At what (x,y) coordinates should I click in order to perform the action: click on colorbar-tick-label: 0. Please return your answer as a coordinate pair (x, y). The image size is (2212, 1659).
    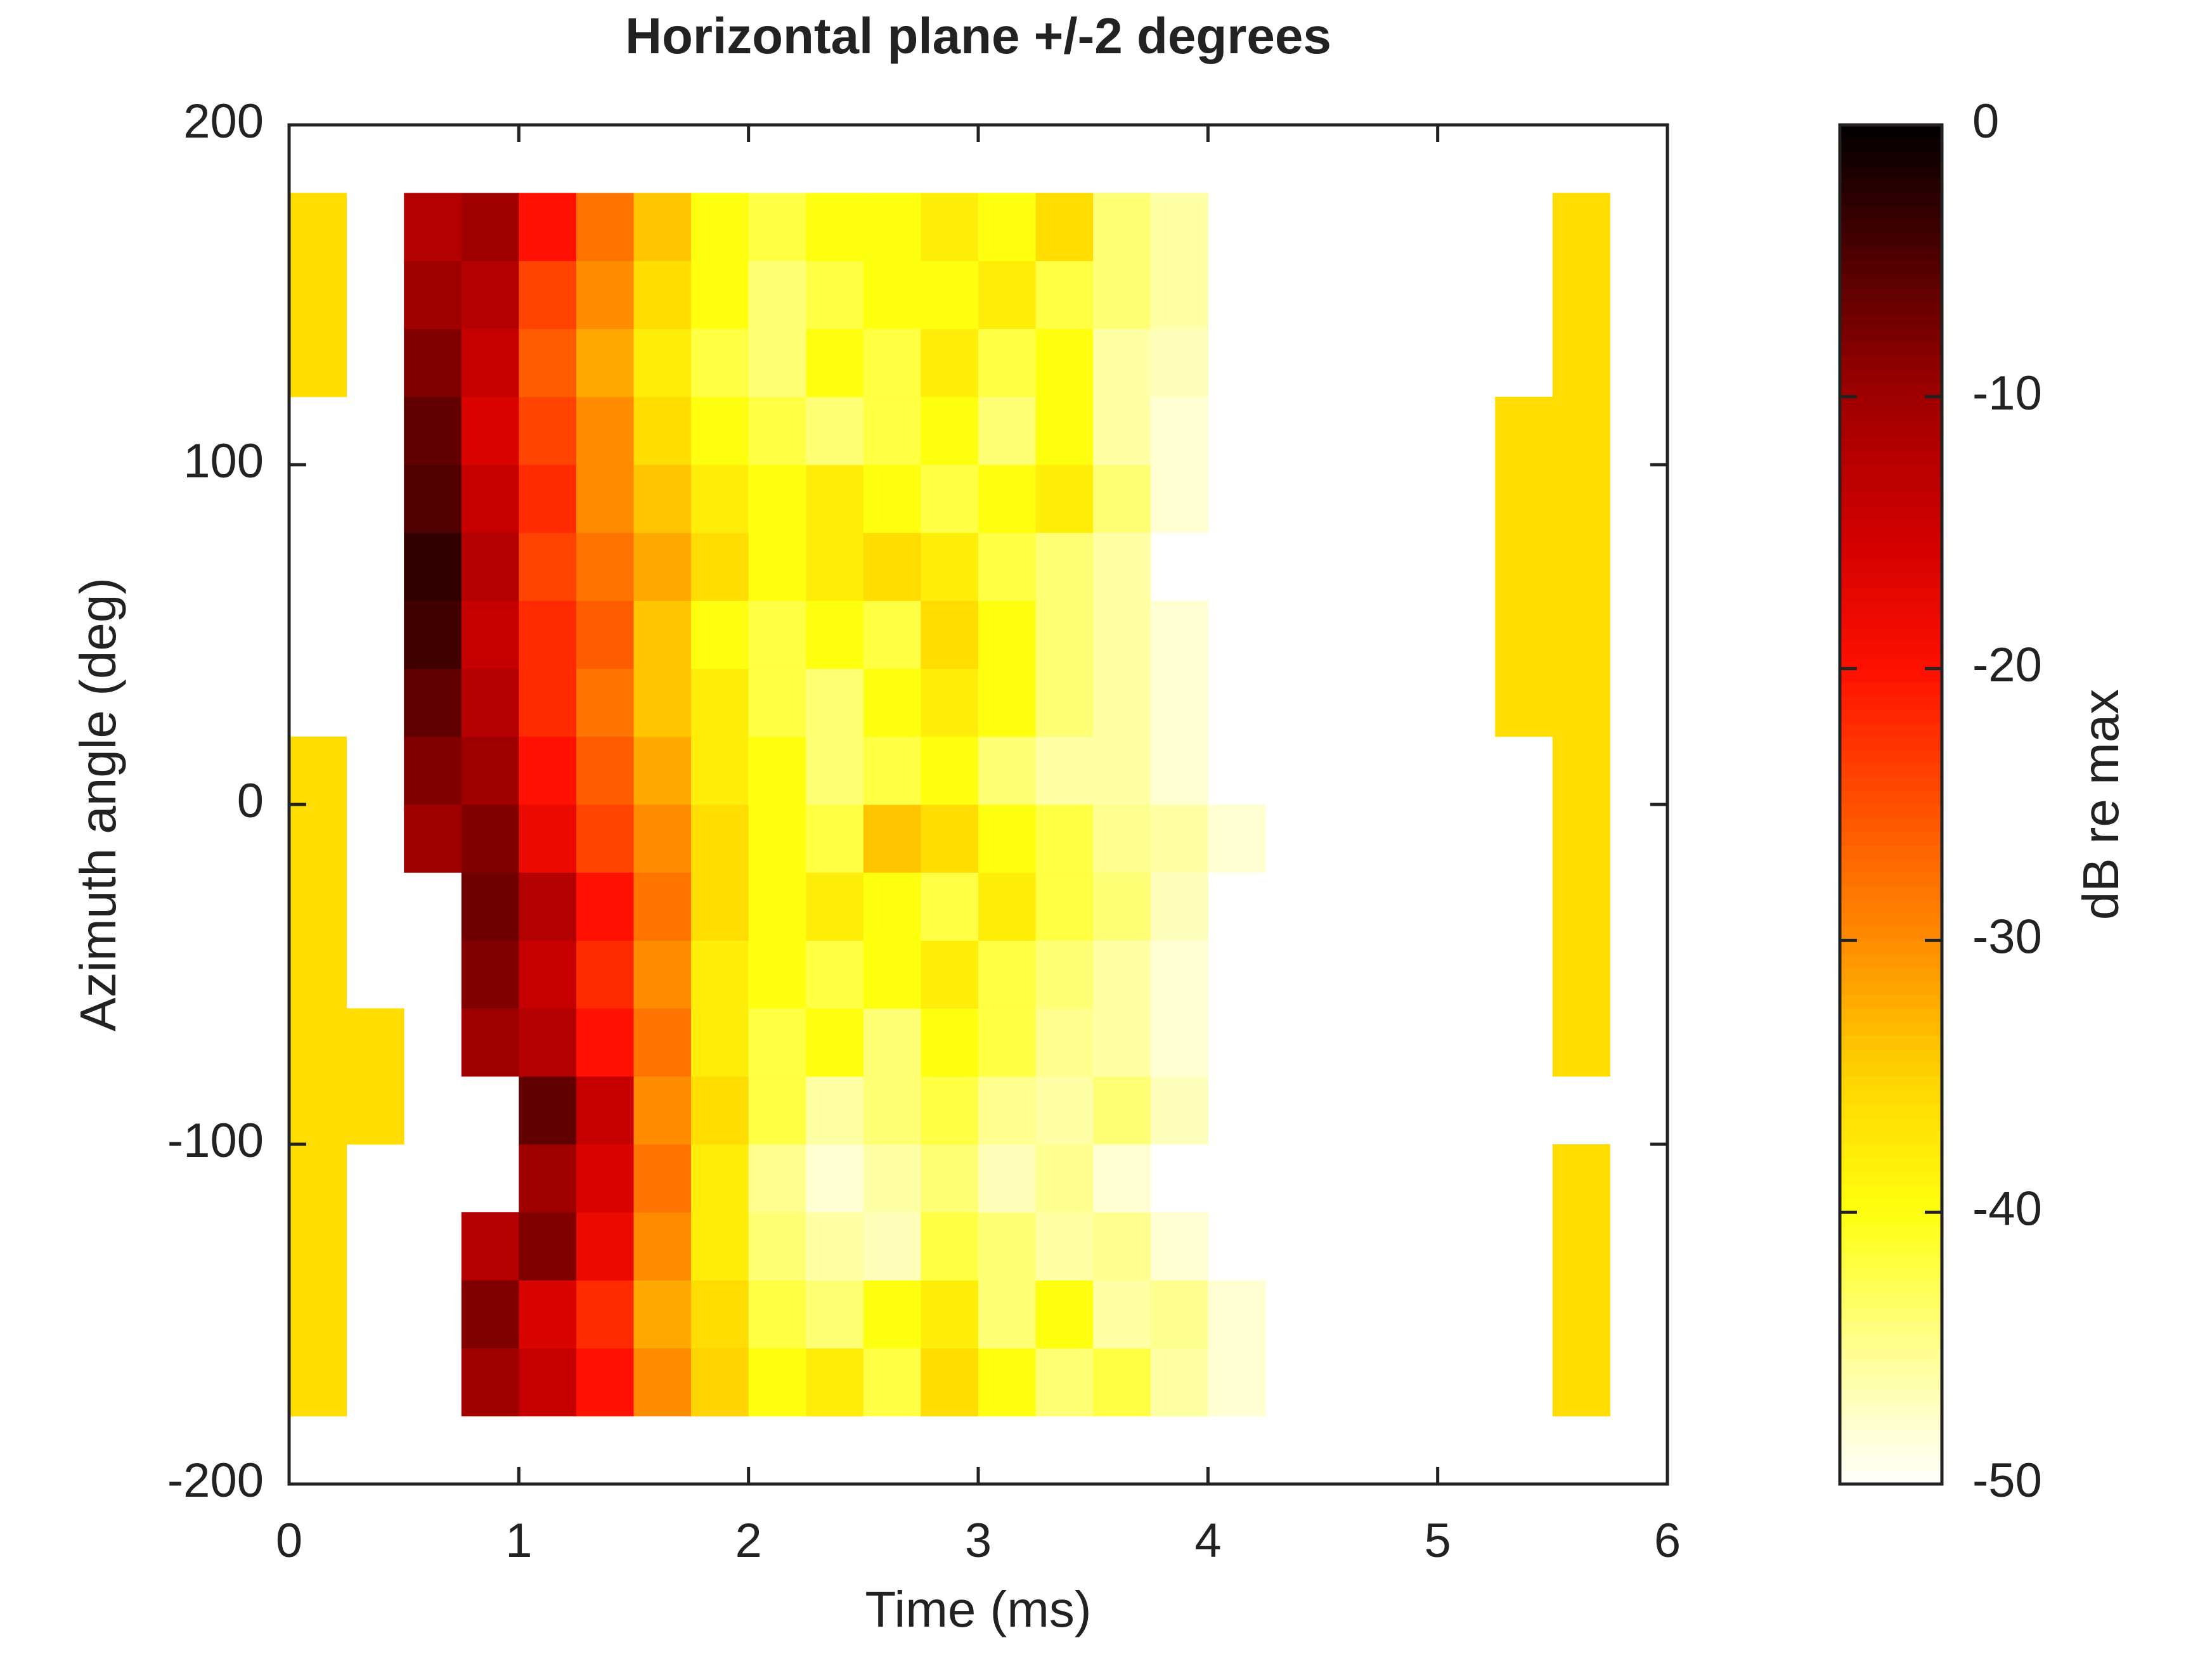
    Looking at the image, I should click on (1985, 121).